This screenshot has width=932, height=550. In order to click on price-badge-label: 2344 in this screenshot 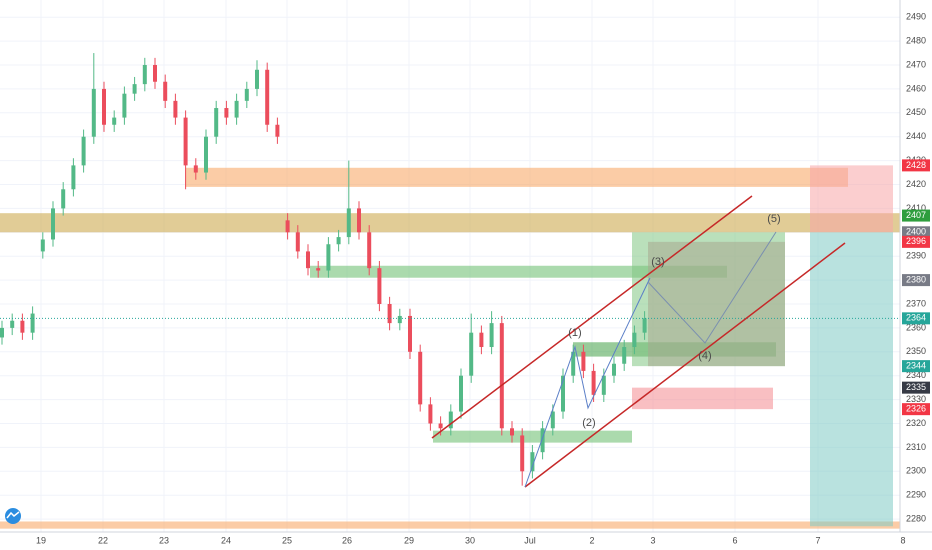, I will do `click(916, 366)`.